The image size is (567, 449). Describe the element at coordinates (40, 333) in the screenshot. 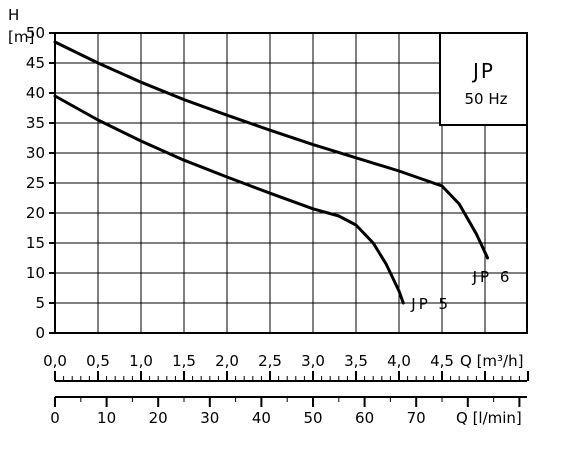

I see `y-tick-label: 0` at that location.